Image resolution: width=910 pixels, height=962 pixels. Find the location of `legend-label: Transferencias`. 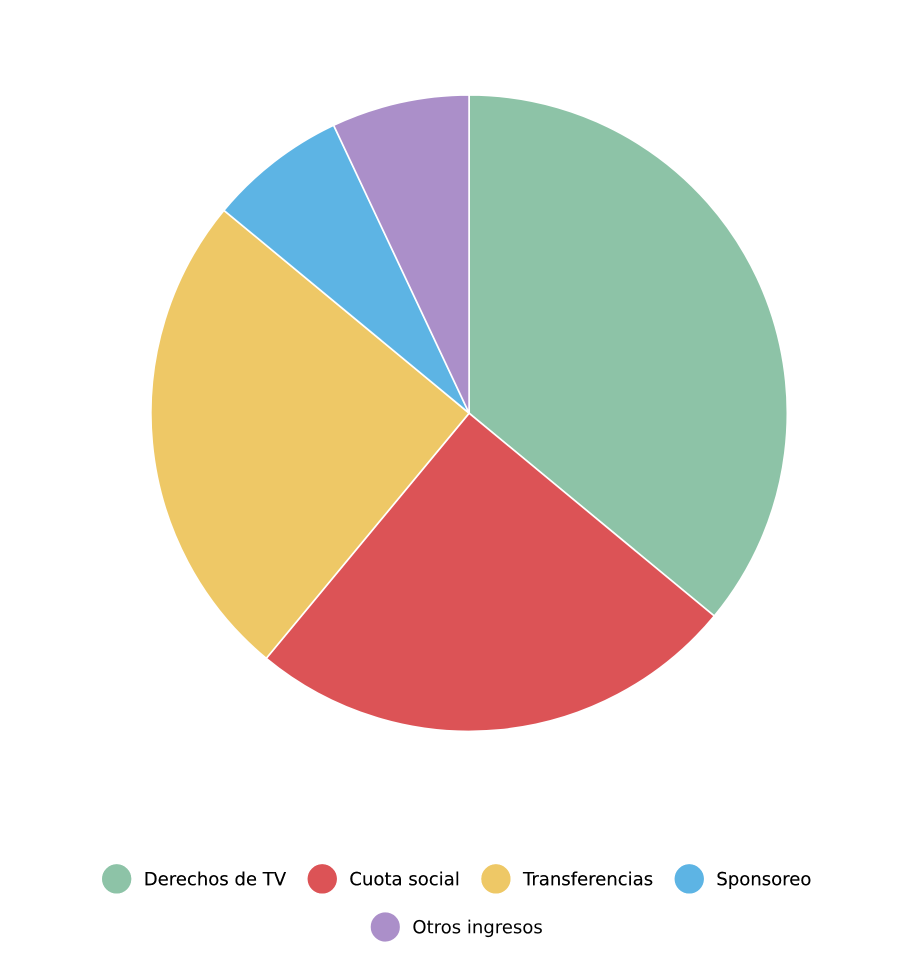

legend-label: Transferencias is located at coordinates (587, 878).